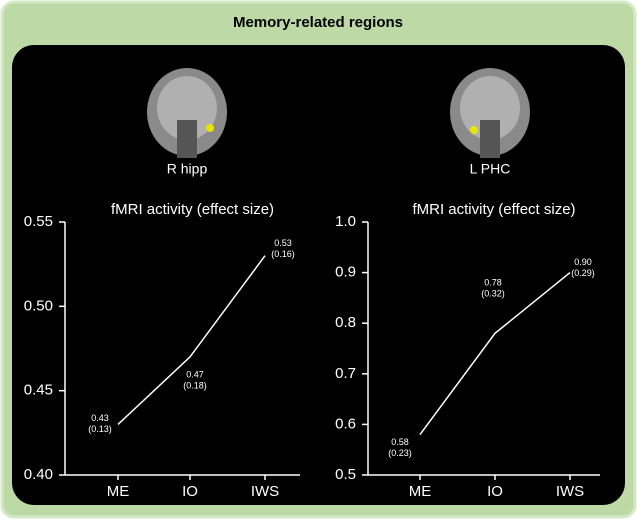 This screenshot has width=637, height=524. Describe the element at coordinates (195, 385) in the screenshot. I see `sd-label: (0.18)` at that location.